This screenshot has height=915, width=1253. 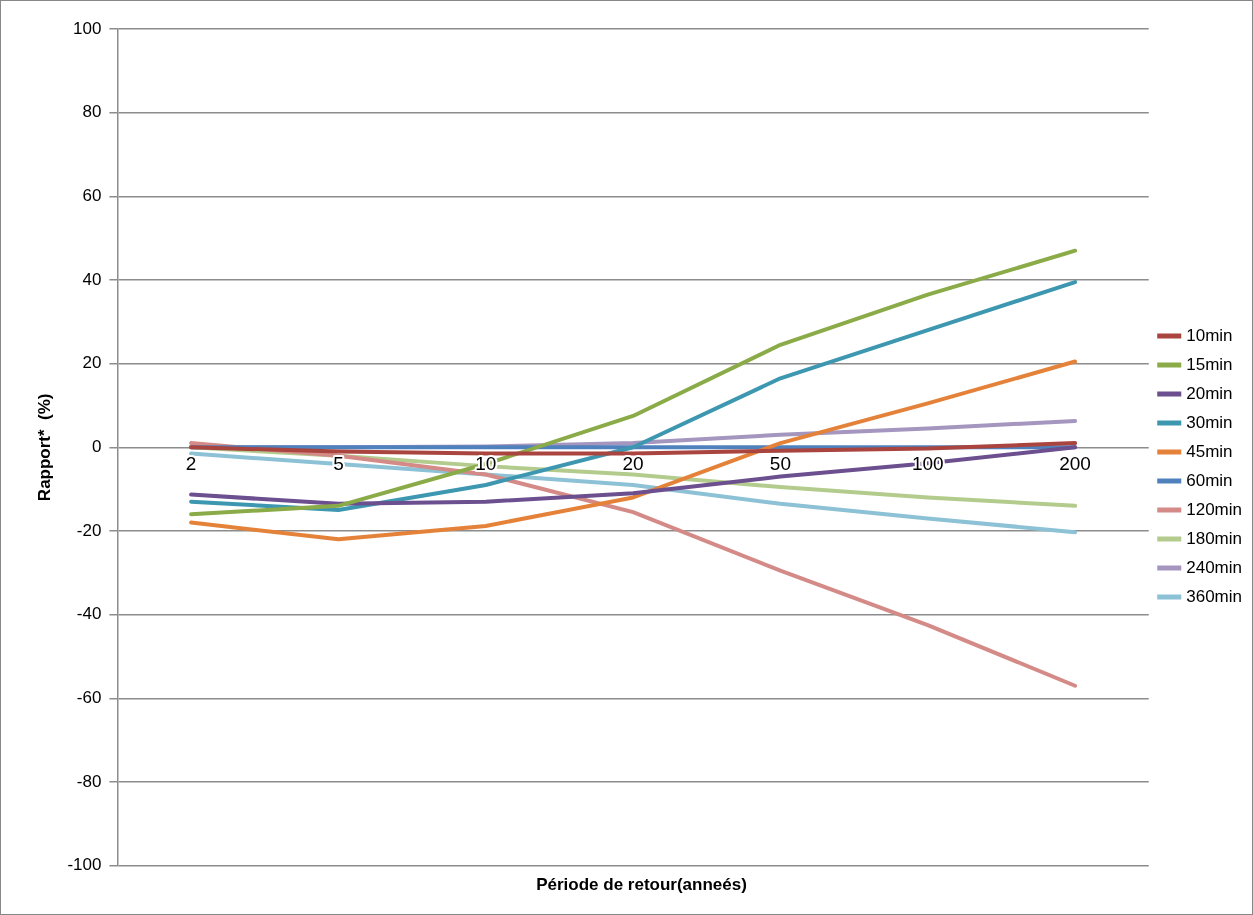 I want to click on legend-label: 120min, so click(x=1214, y=509).